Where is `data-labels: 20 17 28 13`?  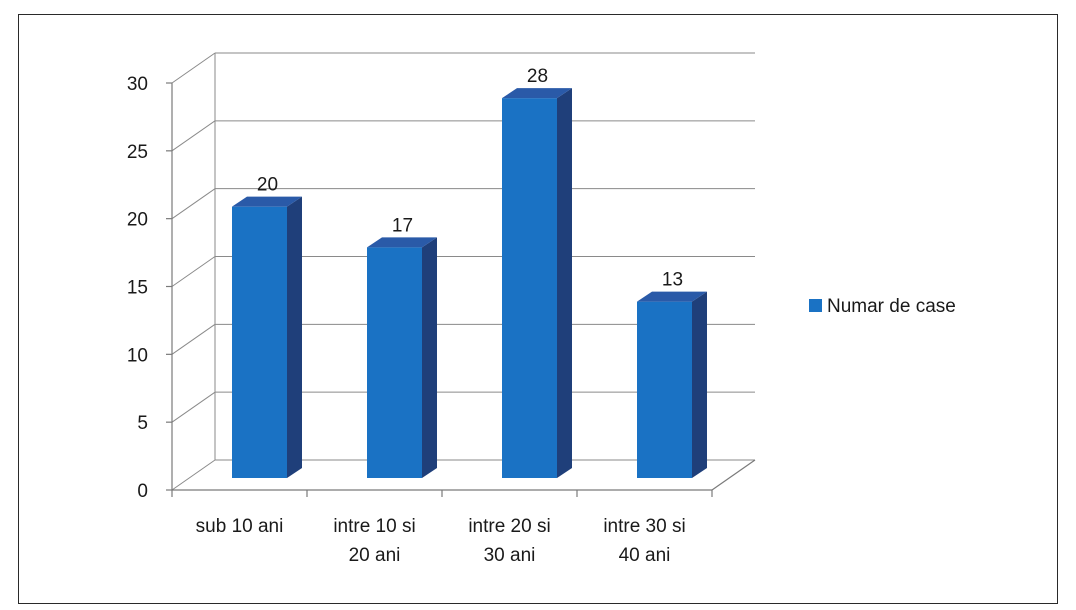
data-labels: 20 17 28 13 is located at coordinates (470, 178).